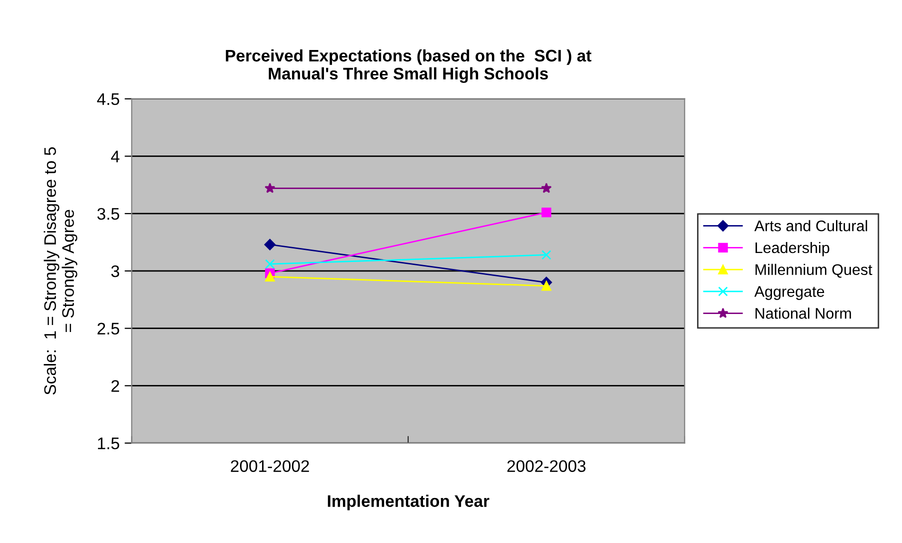 The height and width of the screenshot is (543, 902). I want to click on y-tick-label: 4, so click(115, 156).